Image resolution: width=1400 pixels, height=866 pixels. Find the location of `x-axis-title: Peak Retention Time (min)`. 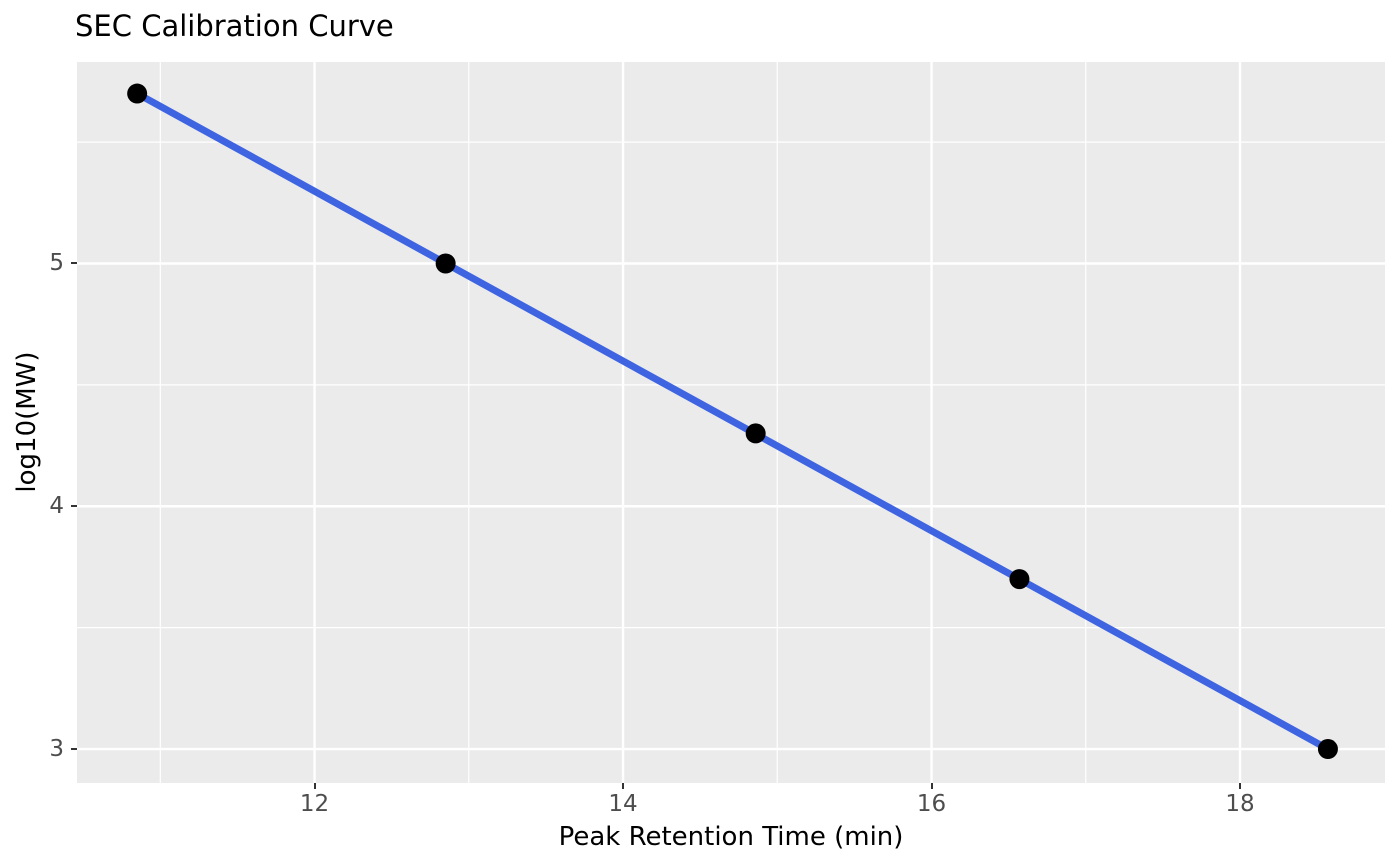

x-axis-title: Peak Retention Time (min) is located at coordinates (731, 837).